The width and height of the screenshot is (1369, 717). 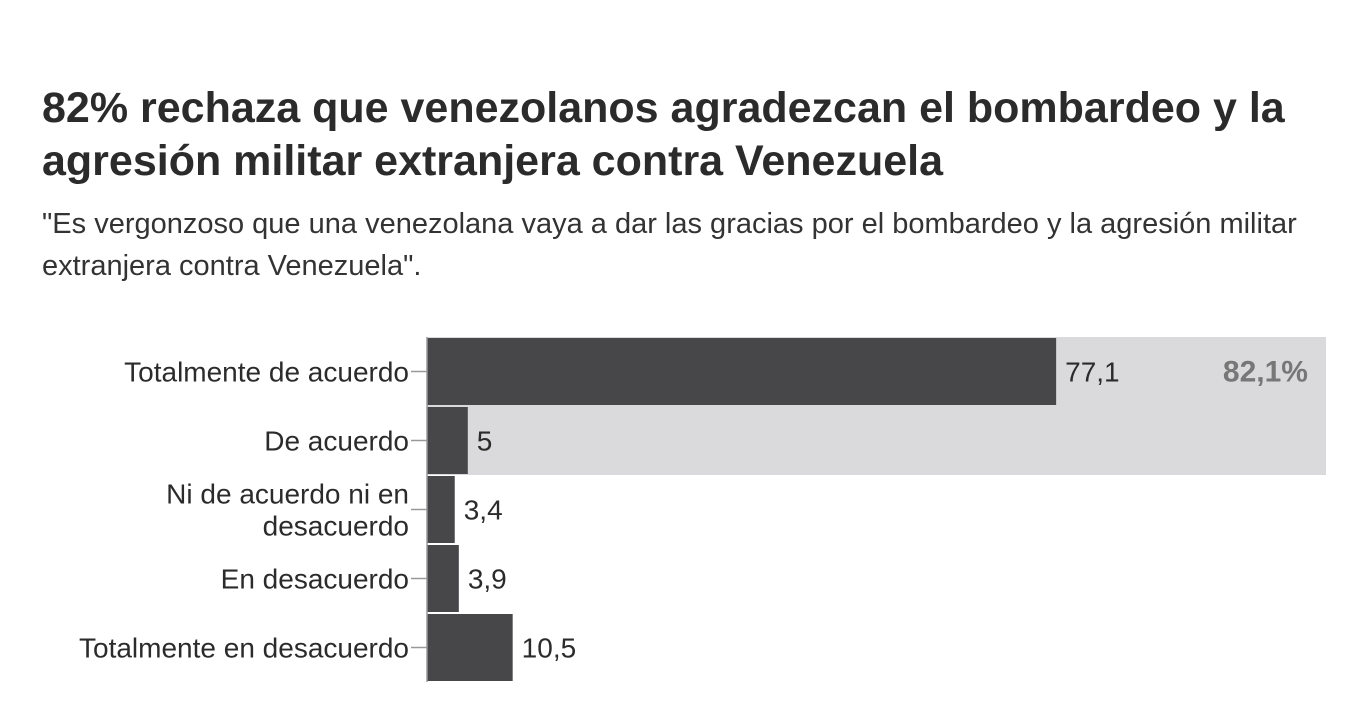 What do you see at coordinates (487, 579) in the screenshot?
I see `value-label-3: 3,9` at bounding box center [487, 579].